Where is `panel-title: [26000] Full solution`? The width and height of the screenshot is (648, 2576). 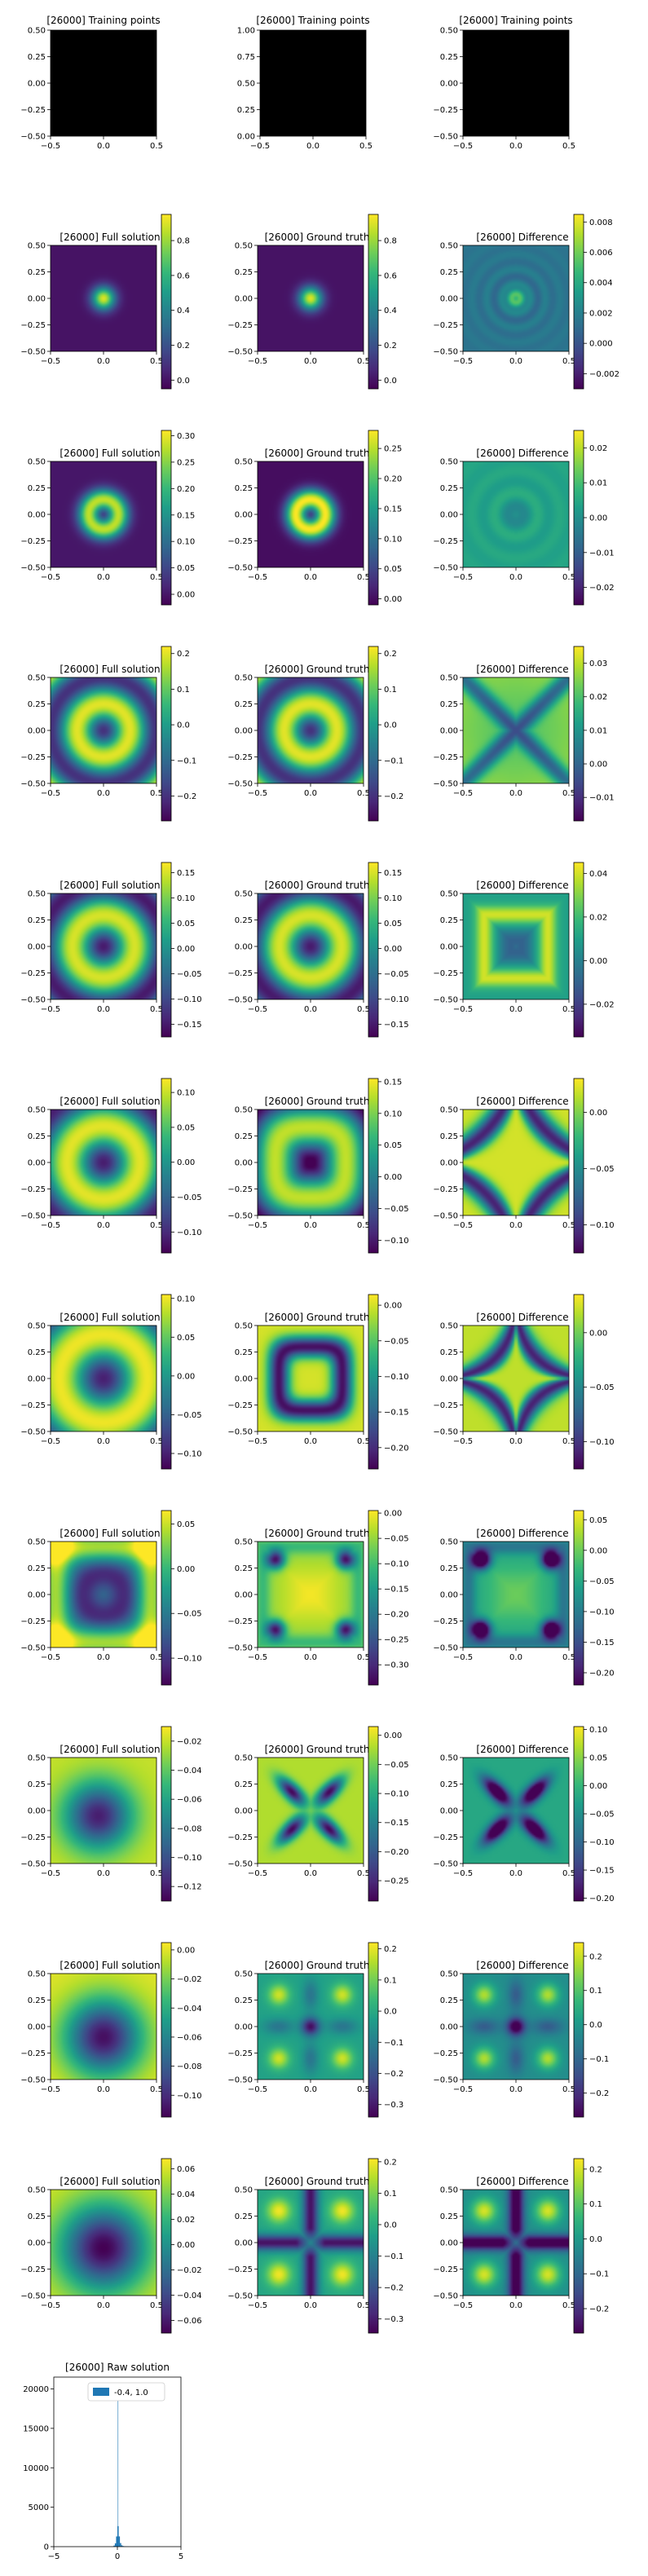
panel-title: [26000] Full solution is located at coordinates (110, 1317).